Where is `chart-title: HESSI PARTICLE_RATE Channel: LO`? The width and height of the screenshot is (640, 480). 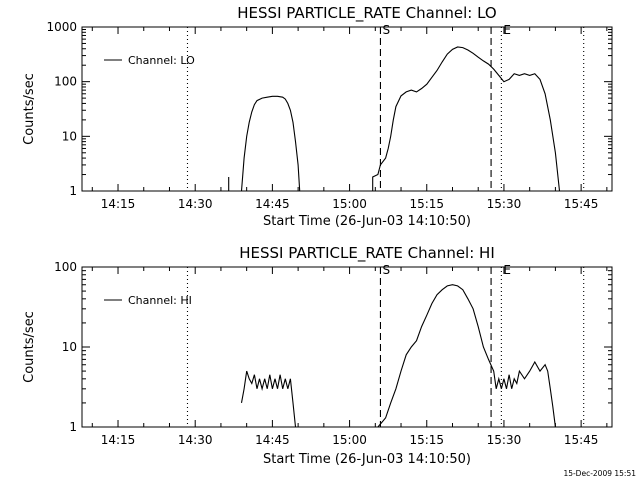 chart-title: HESSI PARTICLE_RATE Channel: LO is located at coordinates (366, 13).